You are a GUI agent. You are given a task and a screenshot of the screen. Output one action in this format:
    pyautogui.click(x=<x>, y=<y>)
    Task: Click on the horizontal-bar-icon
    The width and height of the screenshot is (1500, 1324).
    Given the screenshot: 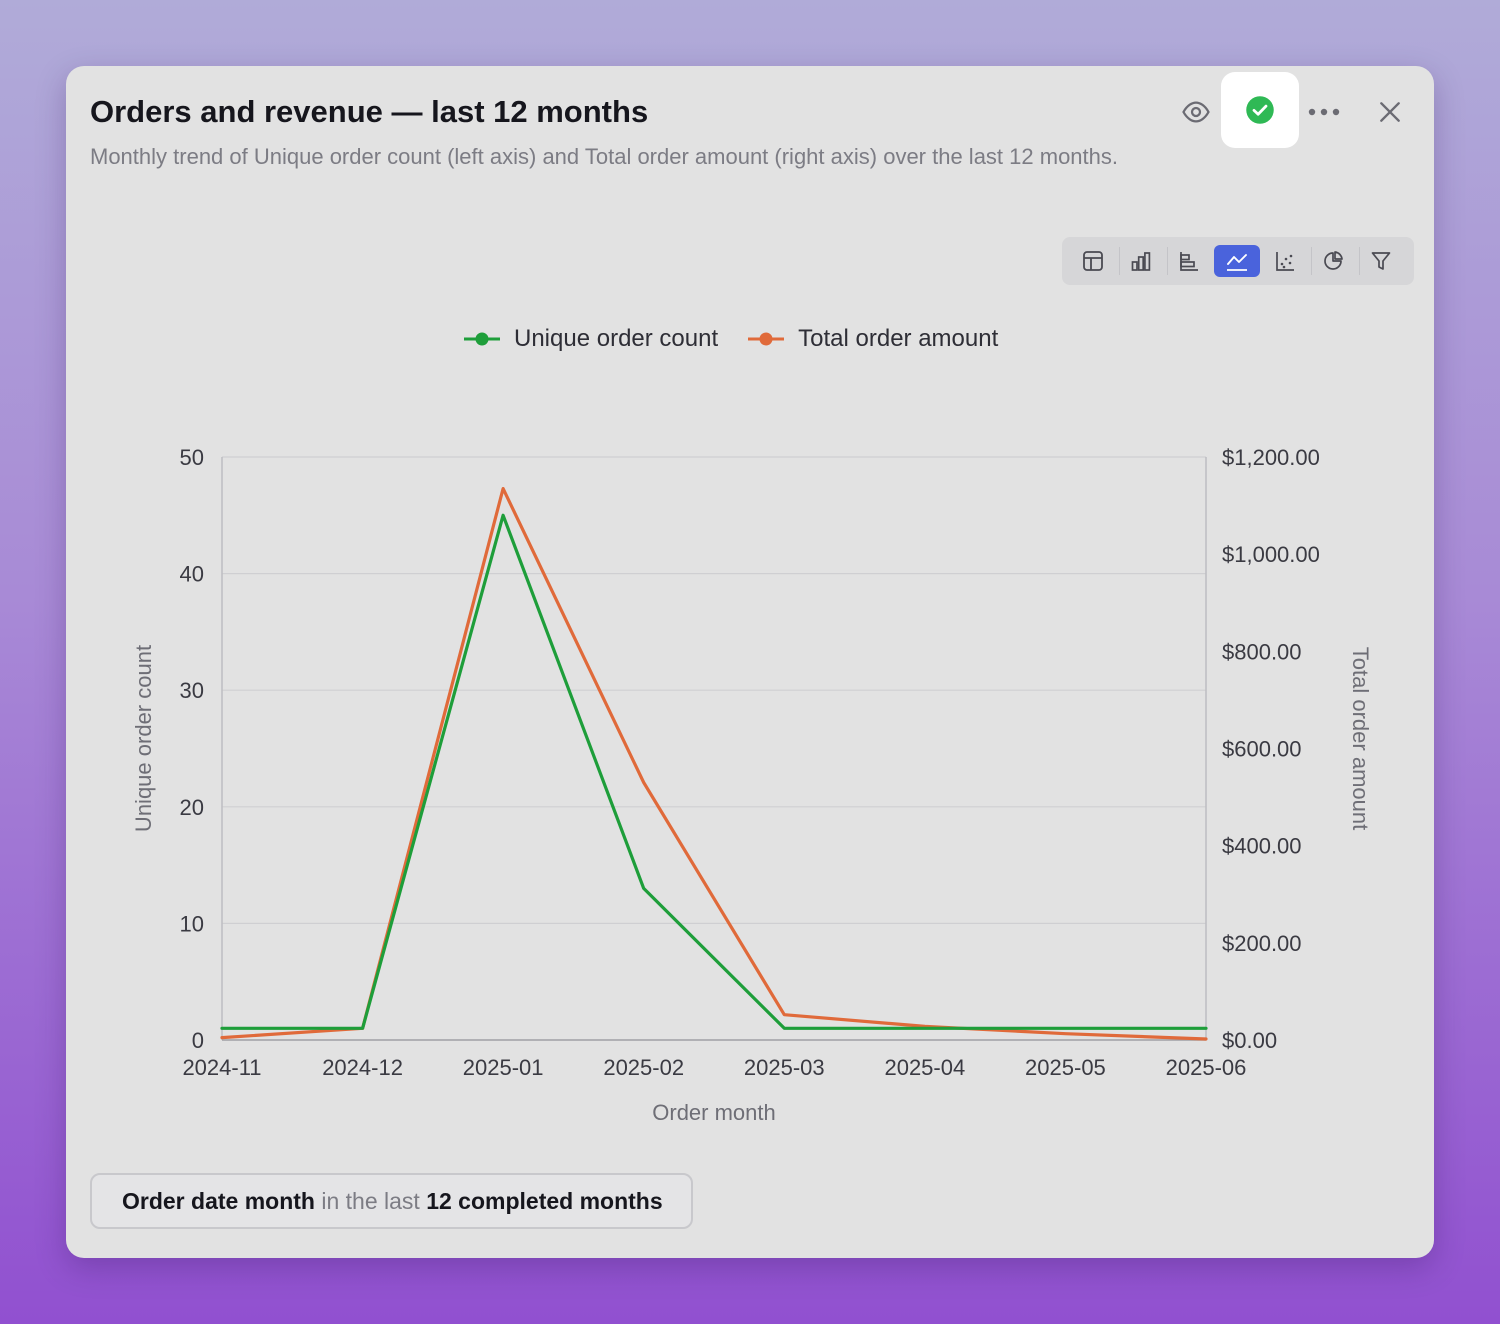 What is the action you would take?
    pyautogui.click(x=1189, y=261)
    